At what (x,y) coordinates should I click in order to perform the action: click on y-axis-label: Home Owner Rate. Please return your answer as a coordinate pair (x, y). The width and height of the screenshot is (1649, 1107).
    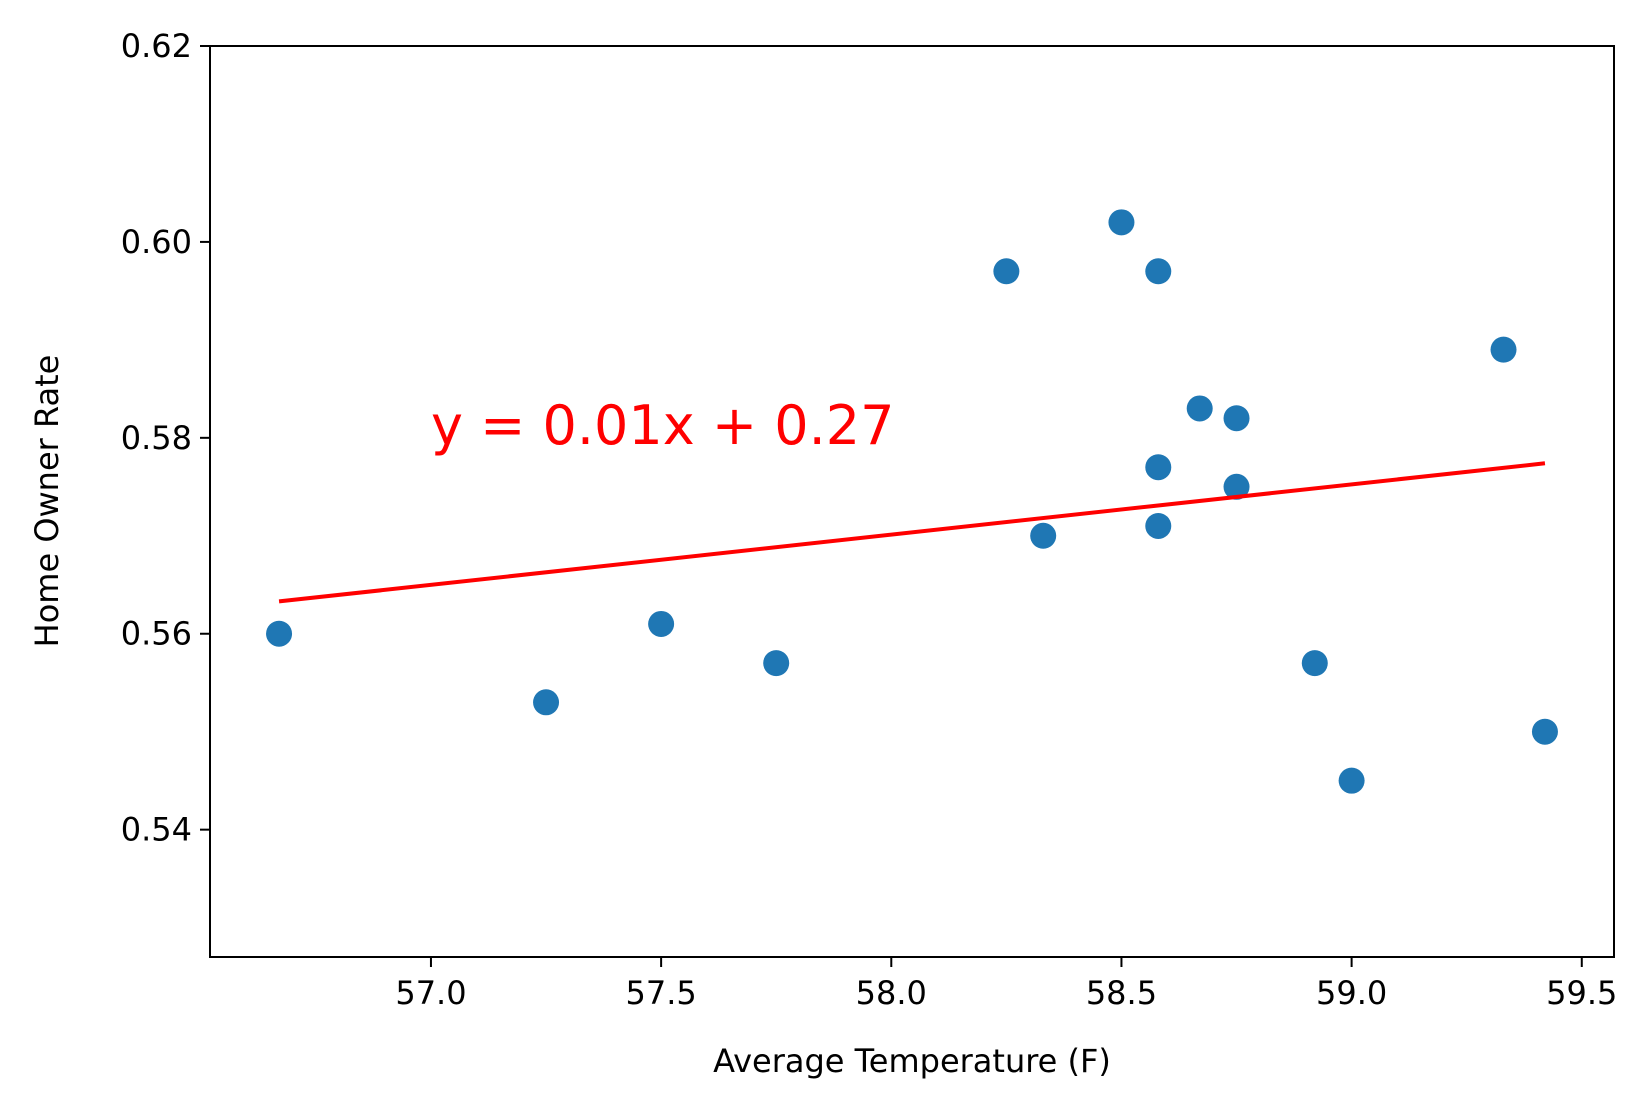
    Looking at the image, I should click on (47, 501).